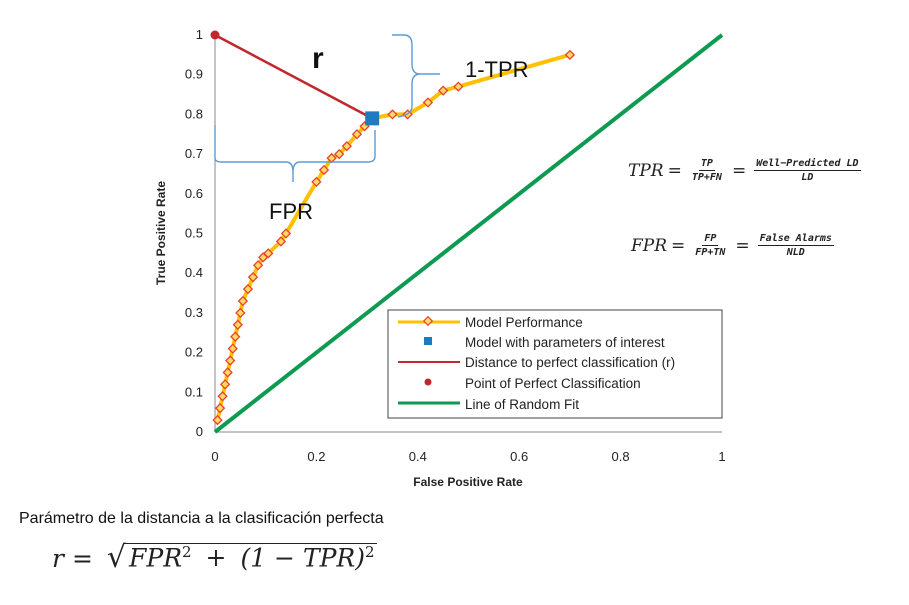 The height and width of the screenshot is (605, 909). What do you see at coordinates (649, 245) in the screenshot?
I see `fpr-lhs: FPR` at bounding box center [649, 245].